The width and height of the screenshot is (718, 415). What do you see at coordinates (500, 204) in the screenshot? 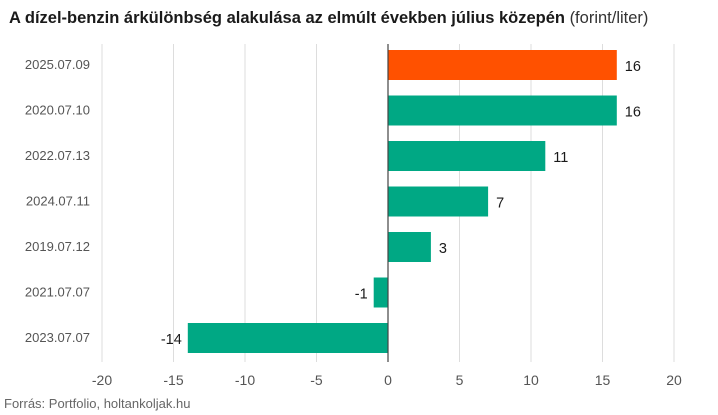
I see `value-label: 7` at bounding box center [500, 204].